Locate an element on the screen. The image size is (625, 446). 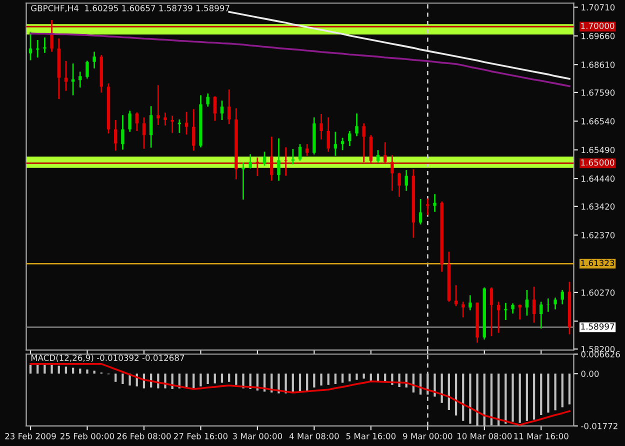
y-tick-label: 1.68610 is located at coordinates (598, 65).